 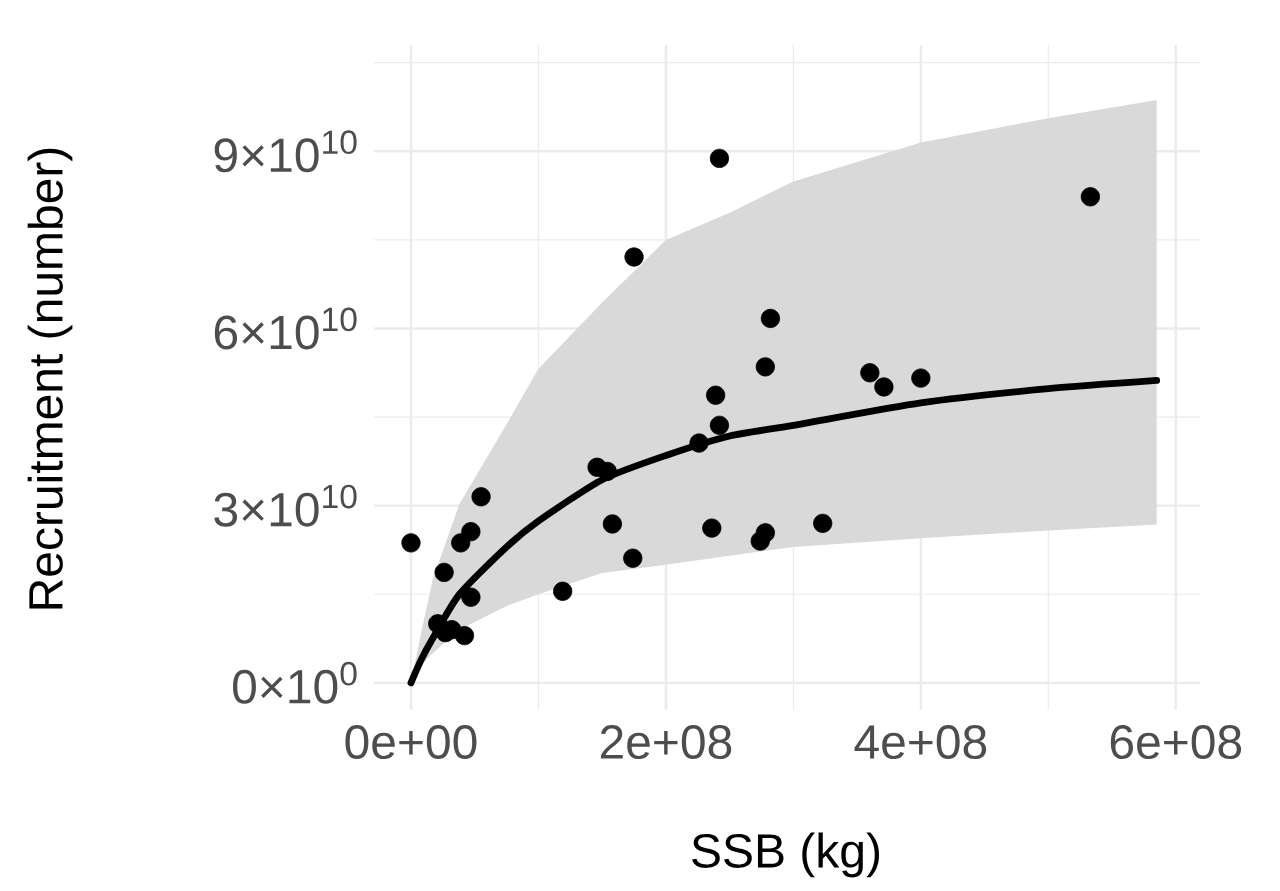 What do you see at coordinates (411, 742) in the screenshot?
I see `x-tick-label: 0e+00` at bounding box center [411, 742].